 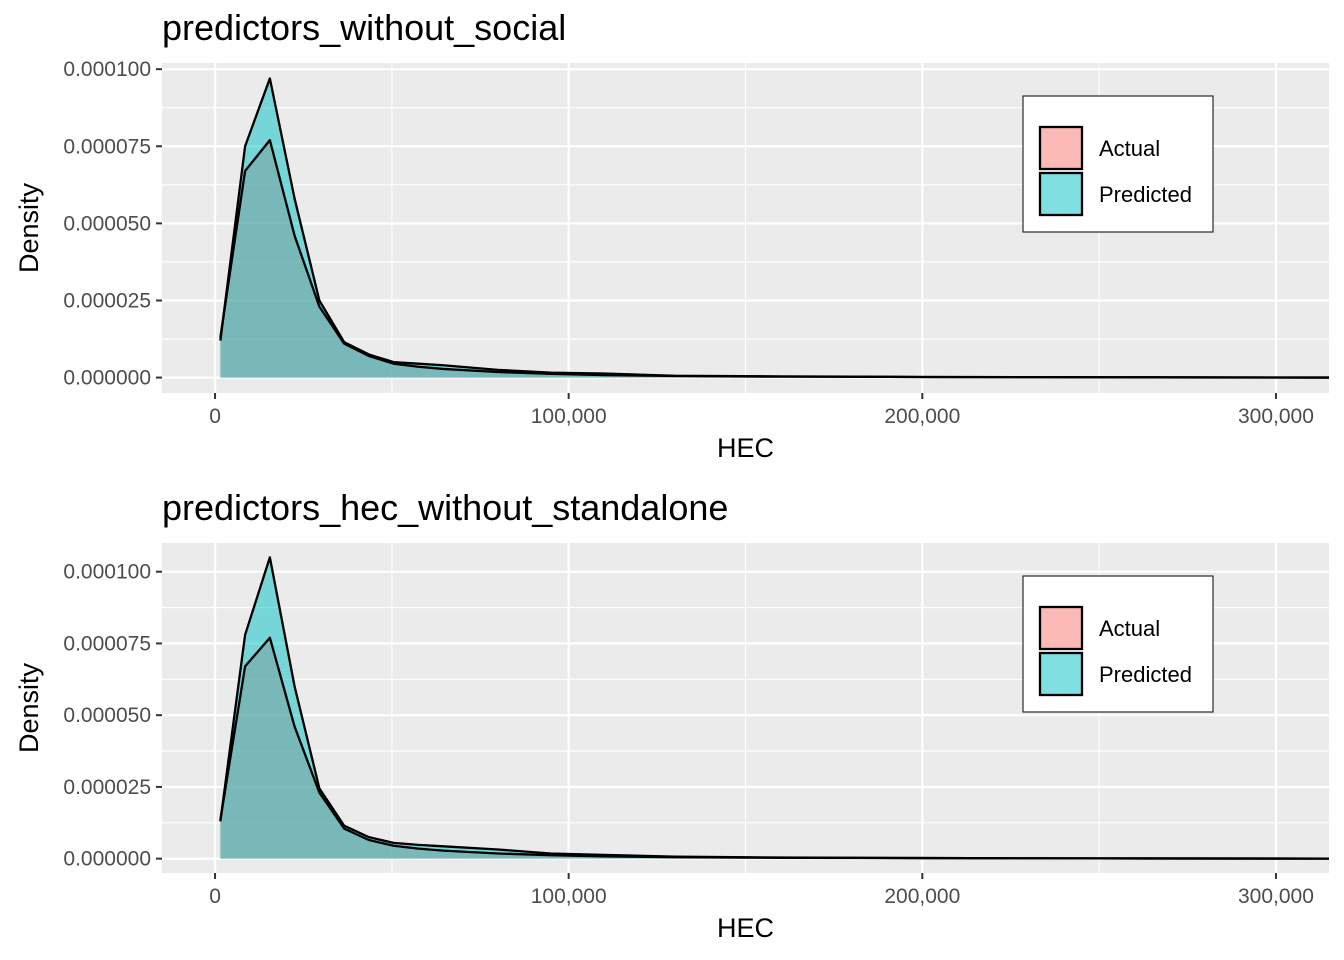 I want to click on chart-title: predictors_without_social, so click(x=364, y=27).